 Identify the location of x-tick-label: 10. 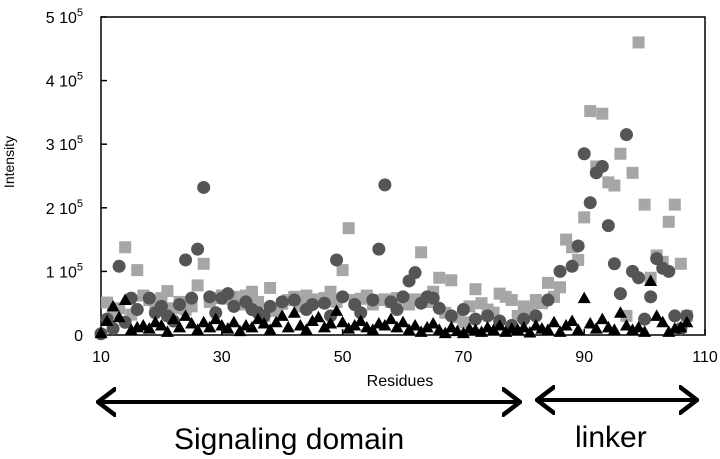
(101, 357).